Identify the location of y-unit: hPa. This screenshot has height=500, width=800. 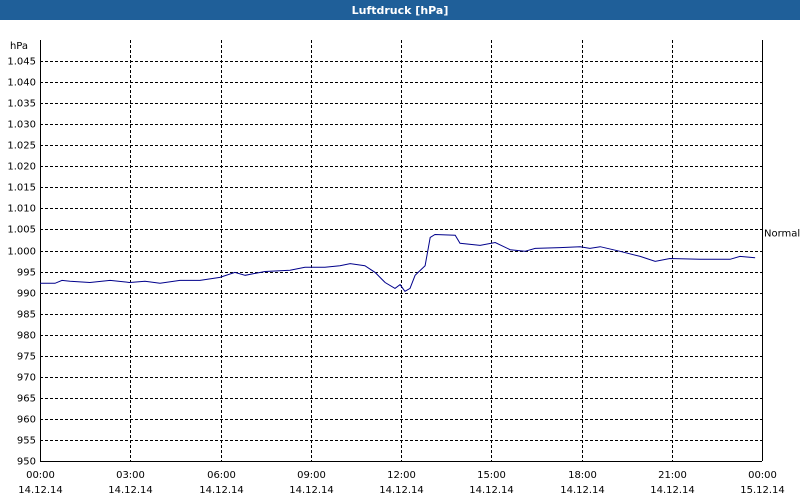
(19, 46).